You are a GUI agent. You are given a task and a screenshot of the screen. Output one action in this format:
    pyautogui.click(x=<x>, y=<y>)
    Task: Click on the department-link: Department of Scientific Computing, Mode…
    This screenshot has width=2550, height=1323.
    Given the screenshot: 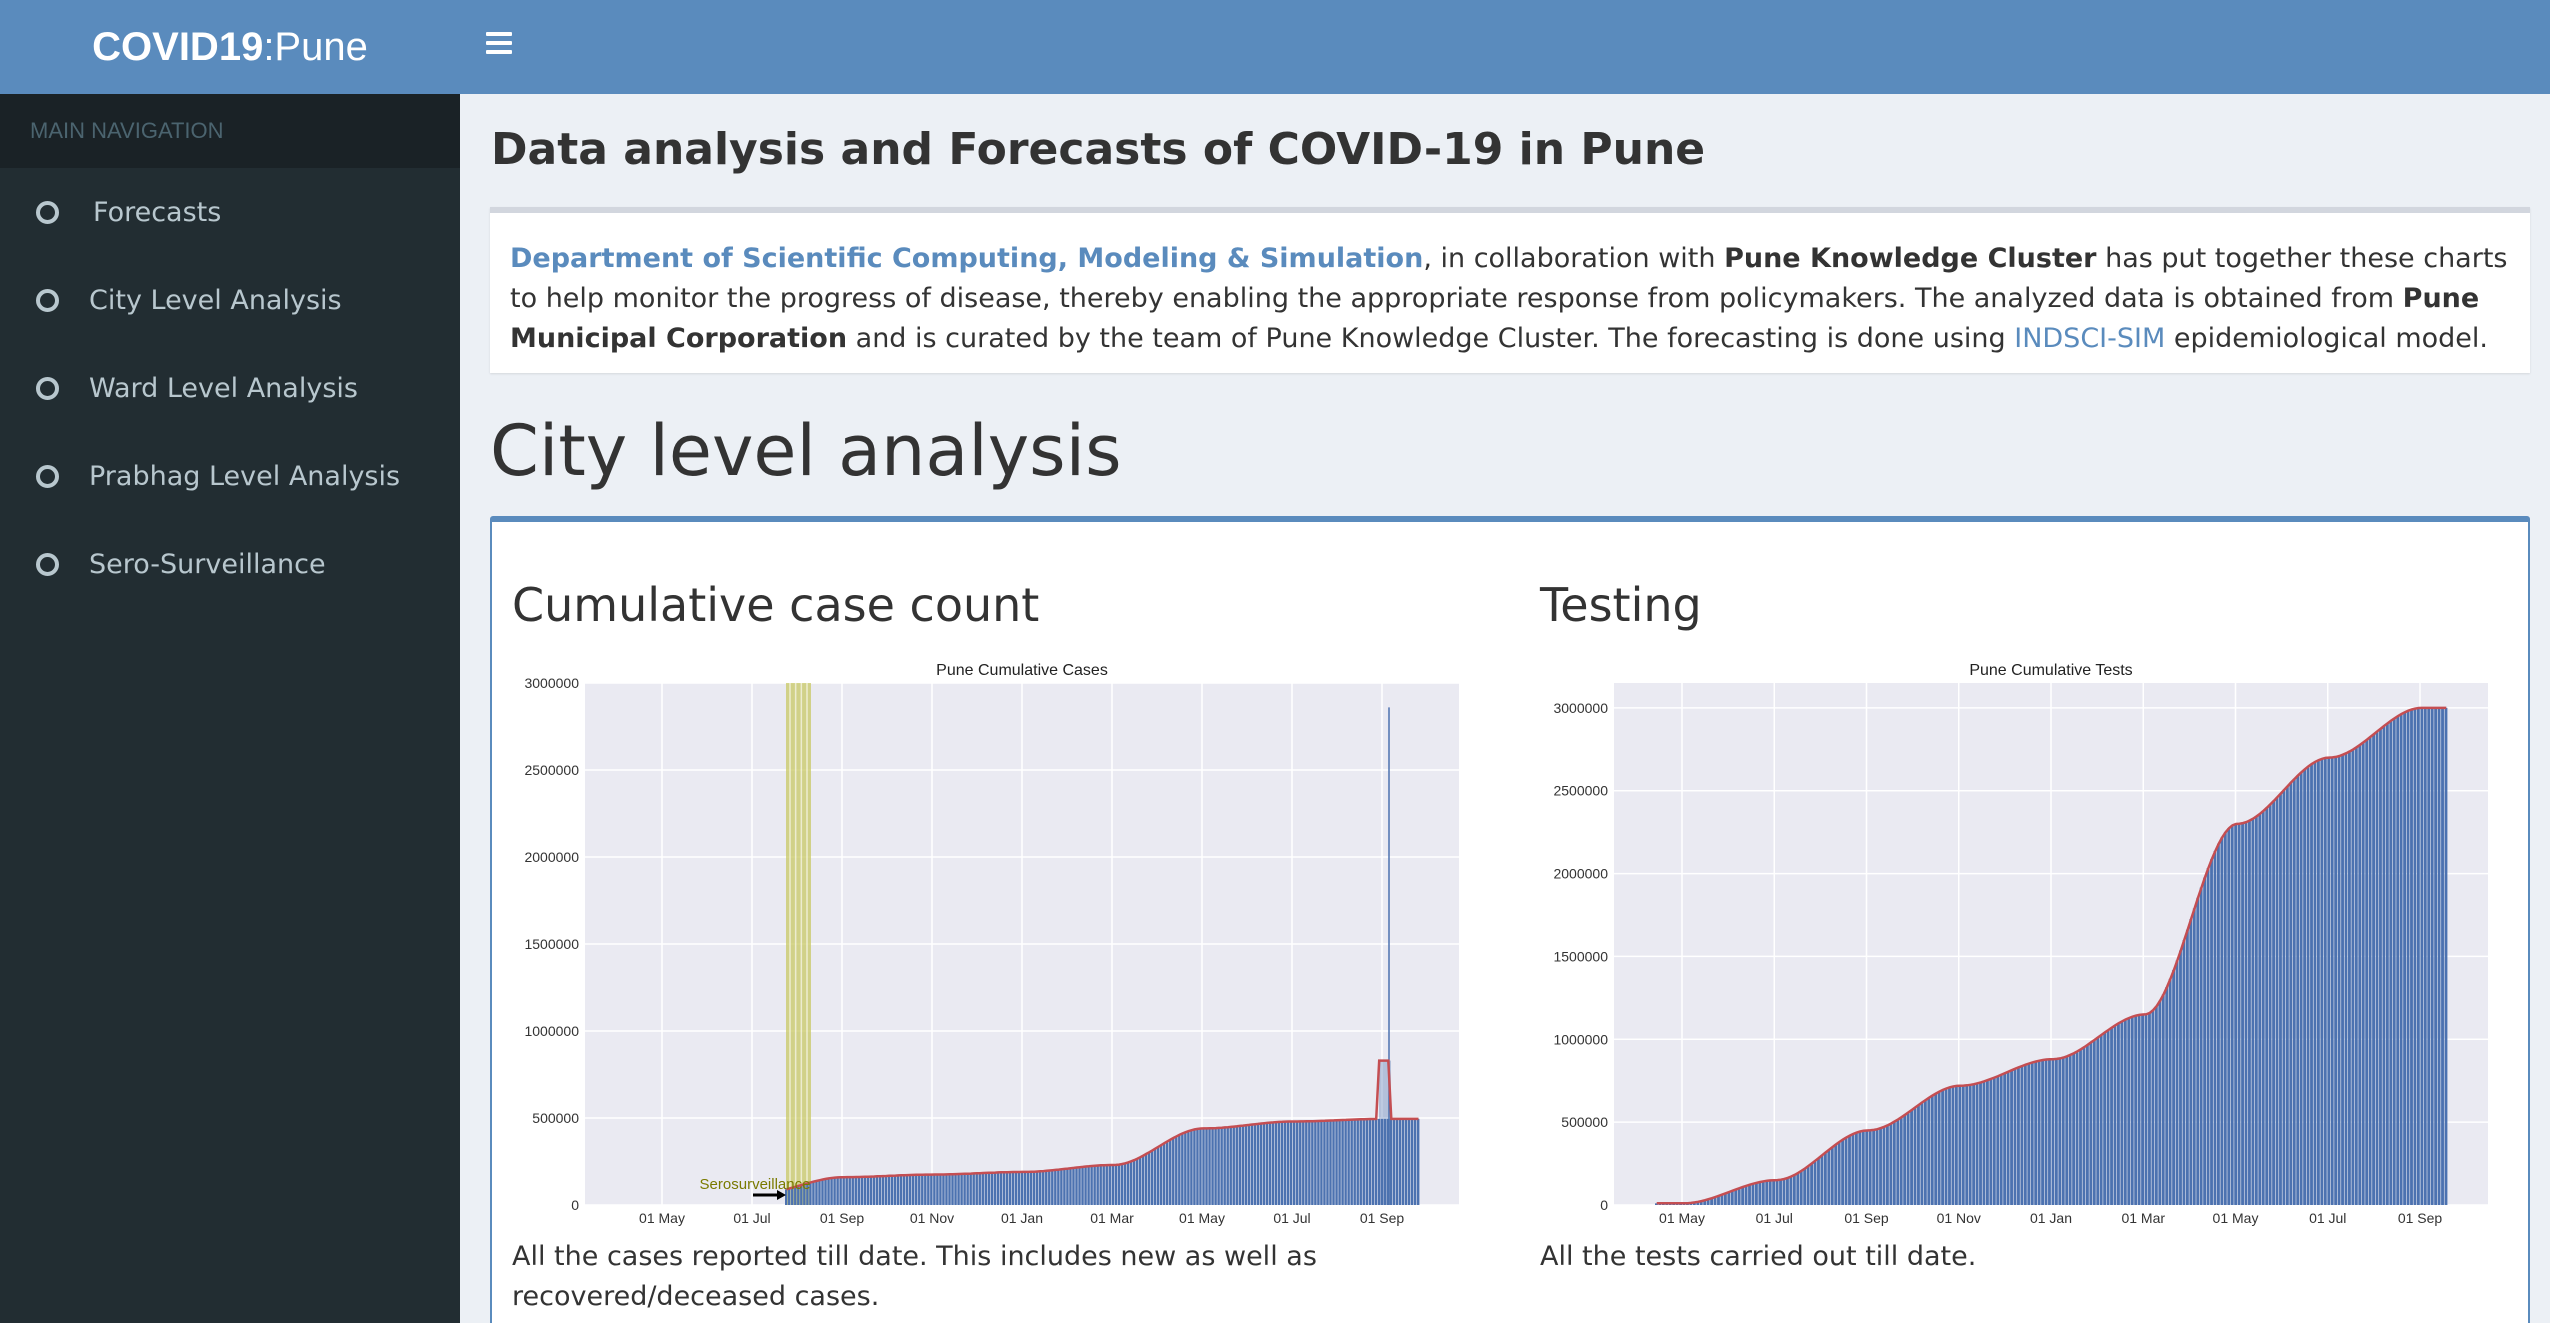 What is the action you would take?
    pyautogui.click(x=967, y=258)
    